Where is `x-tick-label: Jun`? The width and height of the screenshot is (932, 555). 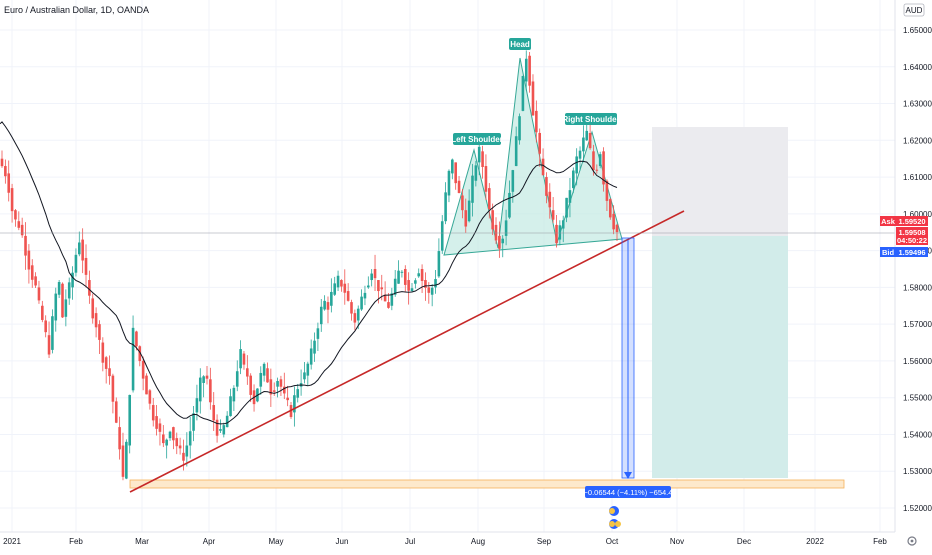
x-tick-label: Jun is located at coordinates (342, 541).